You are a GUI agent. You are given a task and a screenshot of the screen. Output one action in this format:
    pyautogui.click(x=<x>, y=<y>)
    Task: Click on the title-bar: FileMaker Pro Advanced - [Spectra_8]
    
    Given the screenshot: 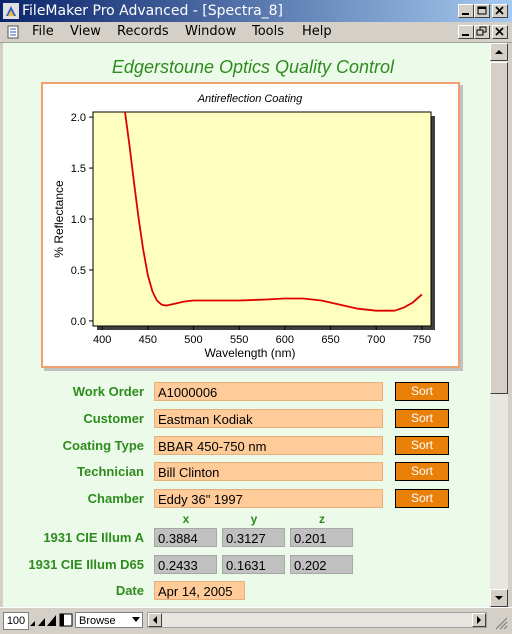 What is the action you would take?
    pyautogui.click(x=256, y=11)
    